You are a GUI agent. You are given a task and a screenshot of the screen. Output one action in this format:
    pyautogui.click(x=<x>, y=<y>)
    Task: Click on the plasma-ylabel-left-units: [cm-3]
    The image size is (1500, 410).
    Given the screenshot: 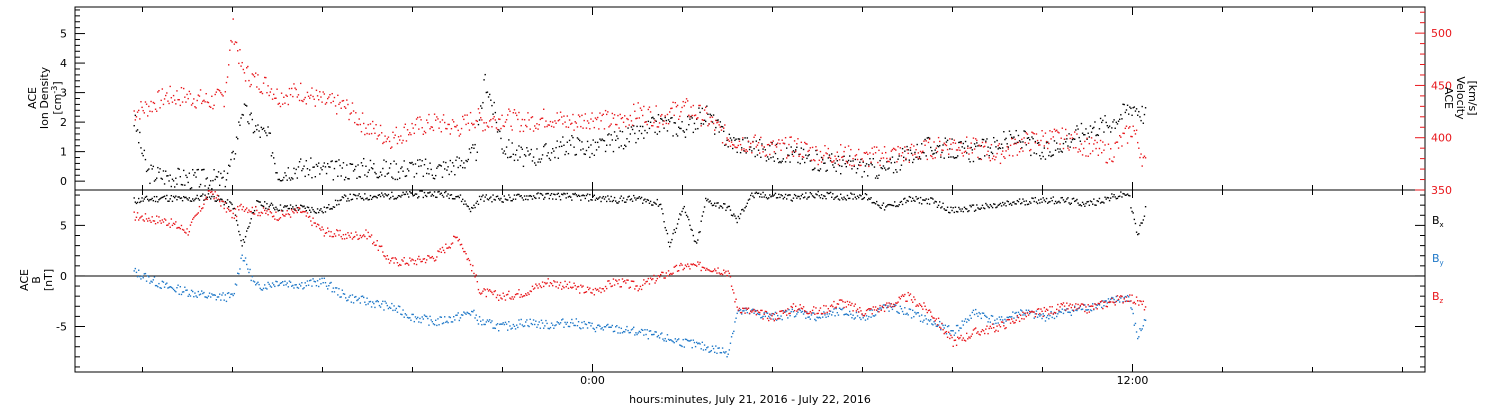 What is the action you would take?
    pyautogui.click(x=57, y=97)
    